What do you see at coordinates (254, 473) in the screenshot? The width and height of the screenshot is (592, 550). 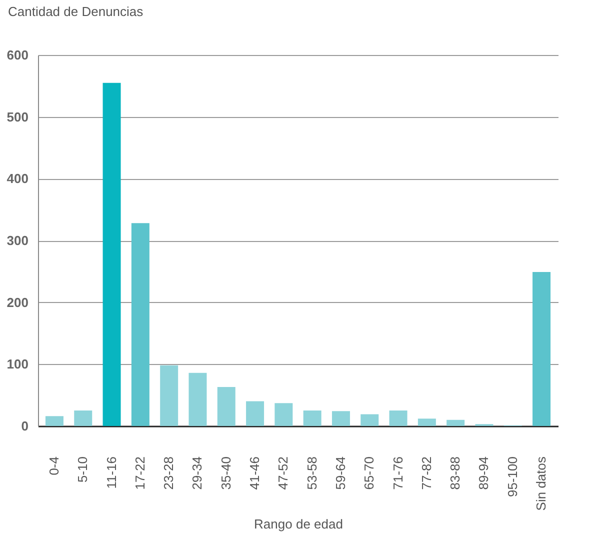 I see `x-tick-label: 41-46` at bounding box center [254, 473].